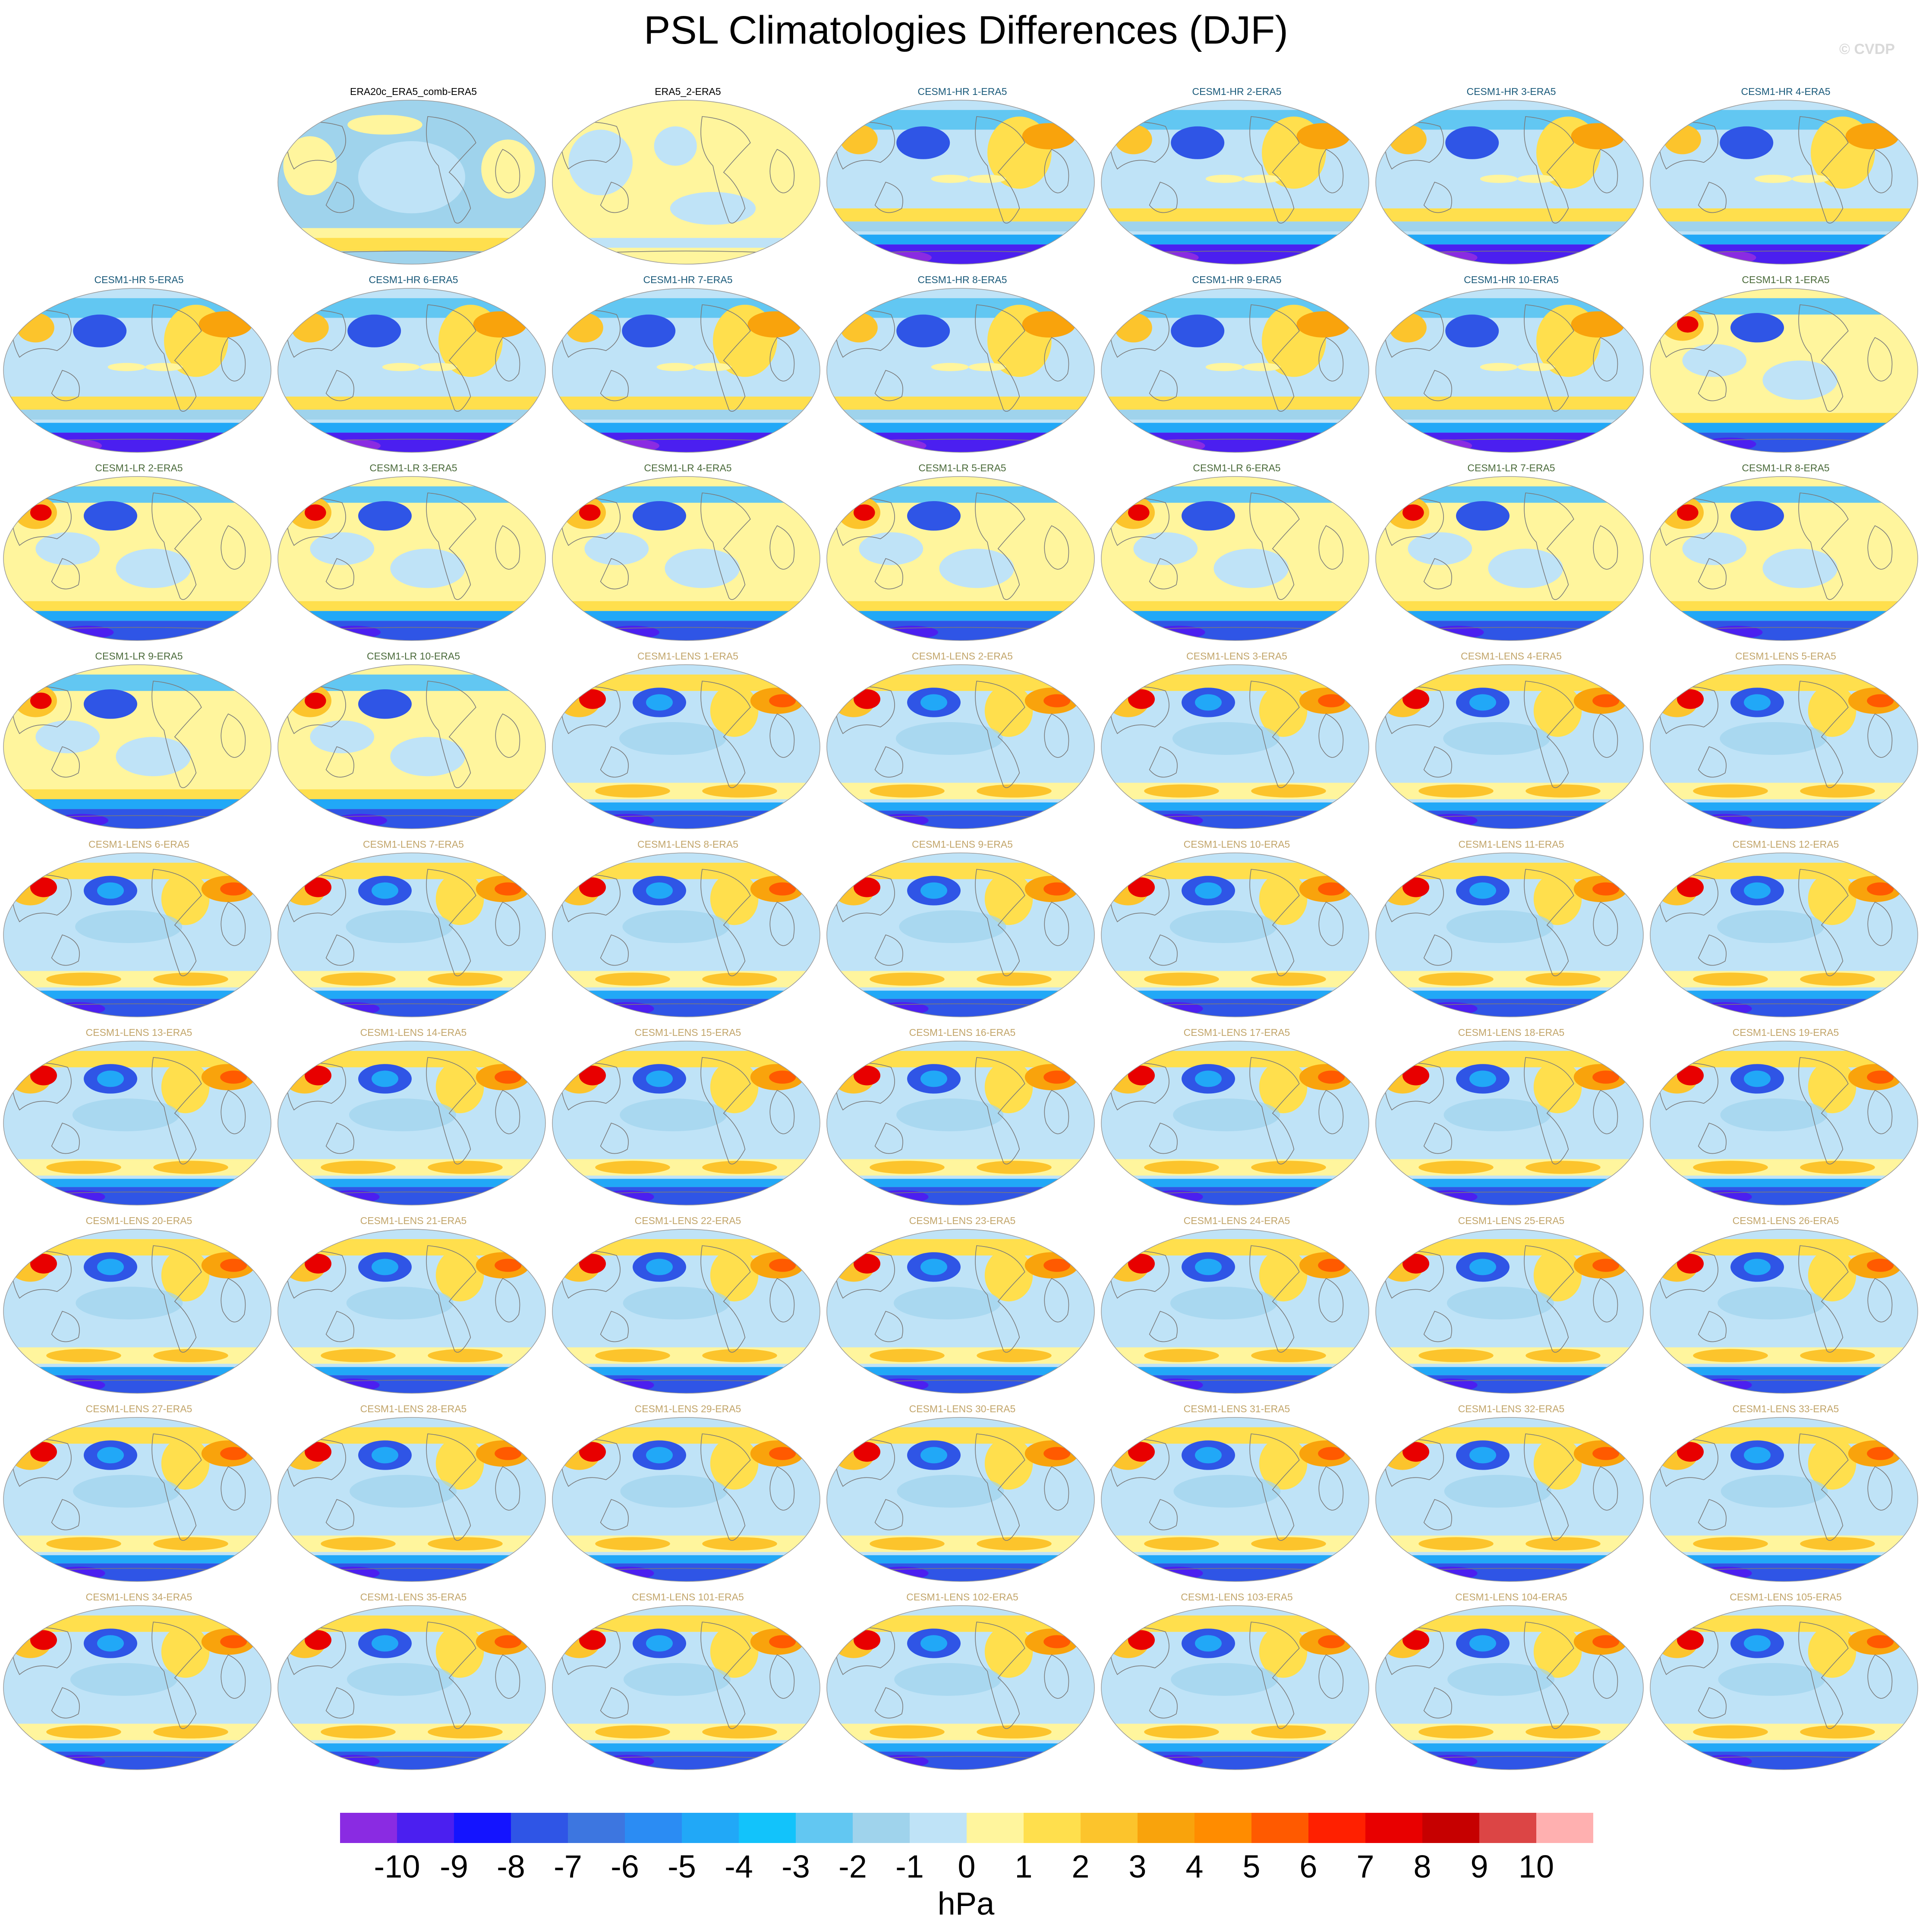 The height and width of the screenshot is (1922, 1932). What do you see at coordinates (1512, 1220) in the screenshot?
I see `map-panel-title: CESM1-LENS 25-ERA5` at bounding box center [1512, 1220].